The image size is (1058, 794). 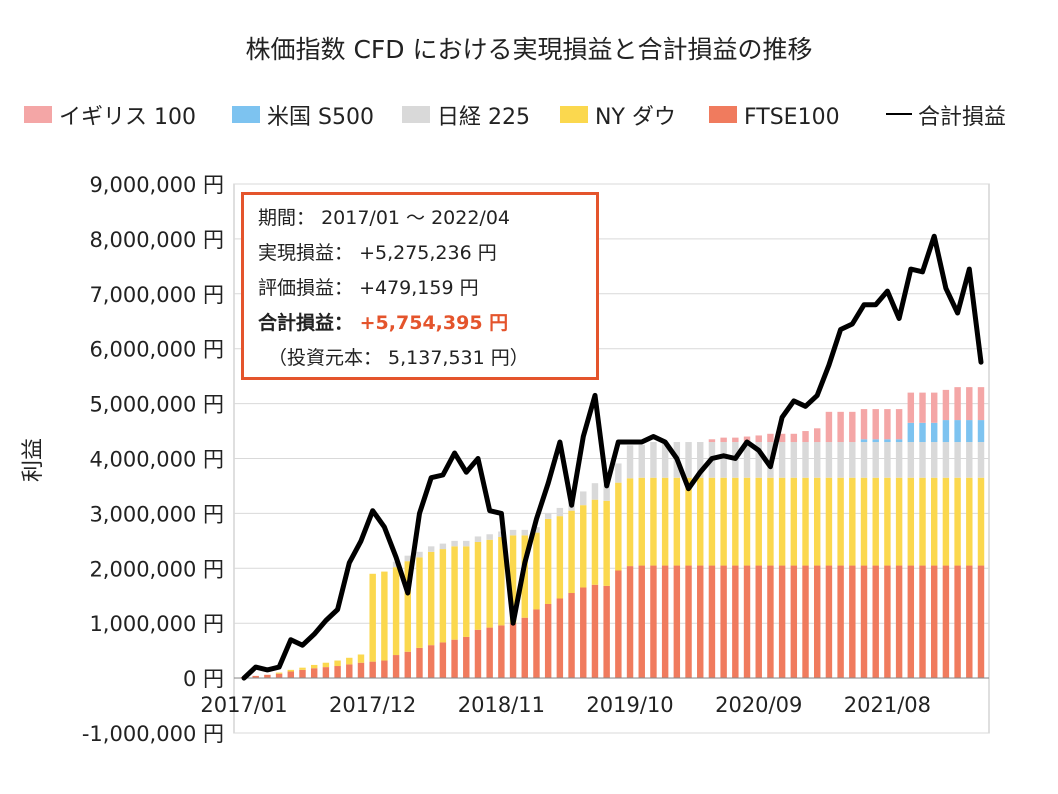 I want to click on period-line: 期間： 2017/01 ～ 2022/04, so click(x=427, y=218).